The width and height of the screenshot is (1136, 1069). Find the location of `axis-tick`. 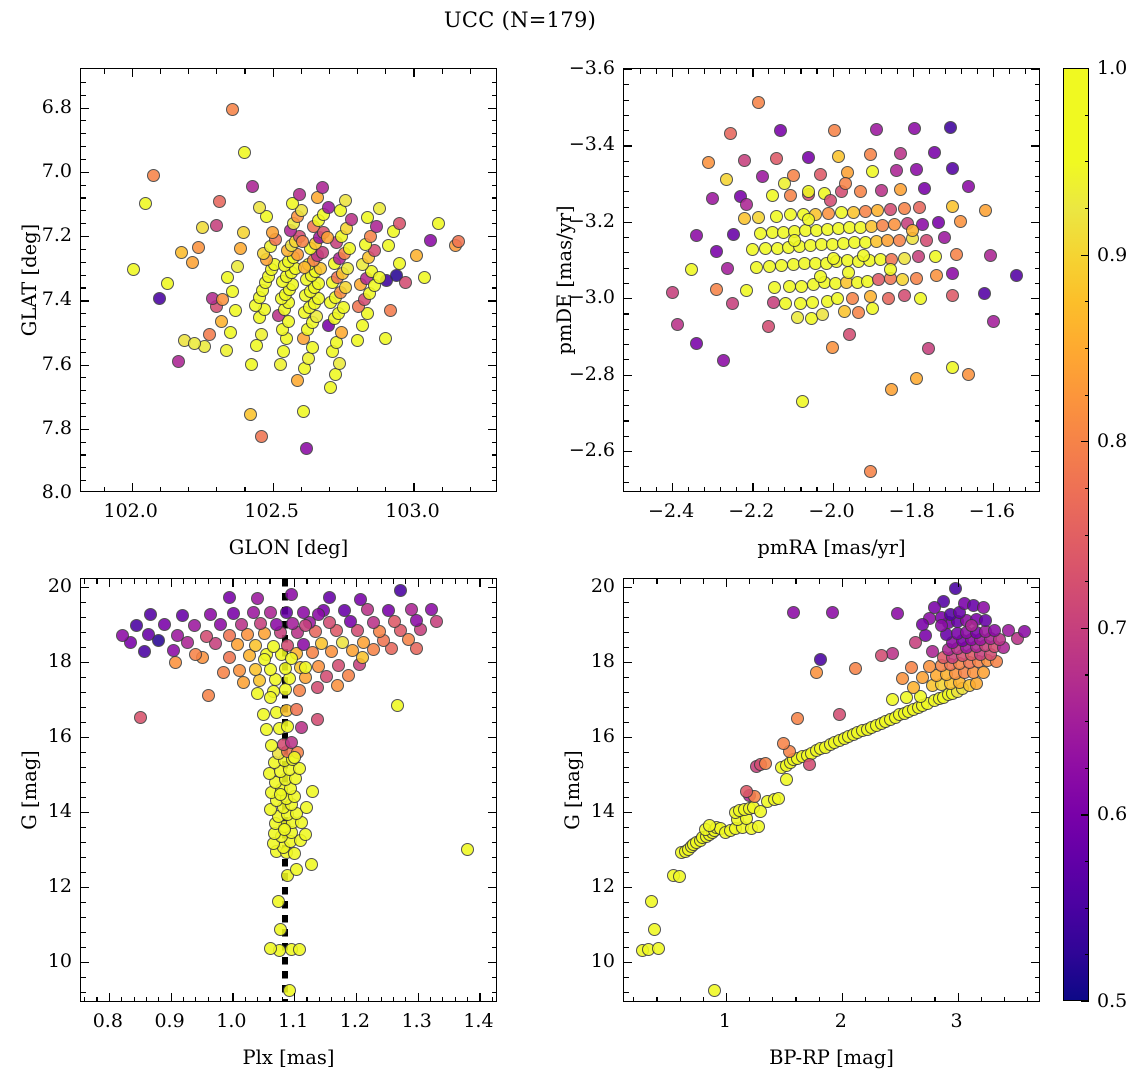

axis-tick is located at coordinates (1035, 70).